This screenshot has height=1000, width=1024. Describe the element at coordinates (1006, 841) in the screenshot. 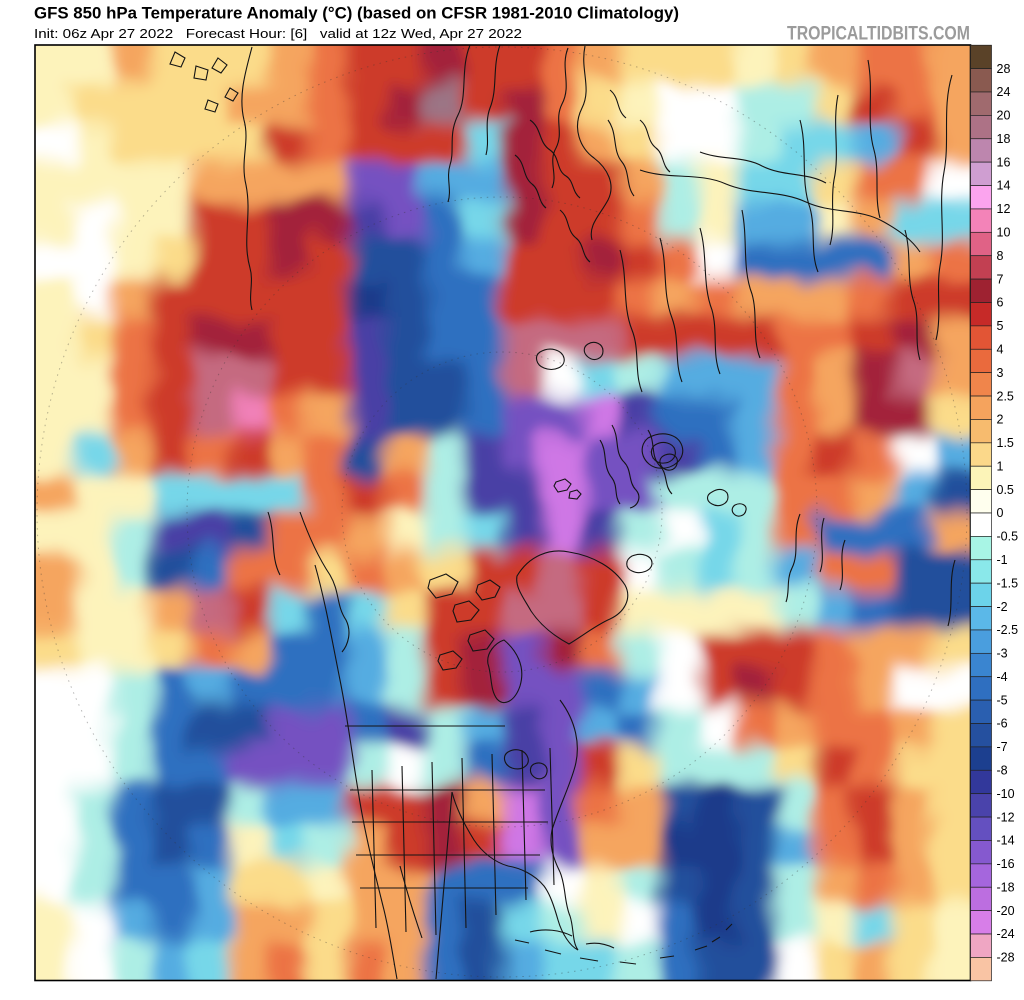

I see `svg-text: -14` at that location.